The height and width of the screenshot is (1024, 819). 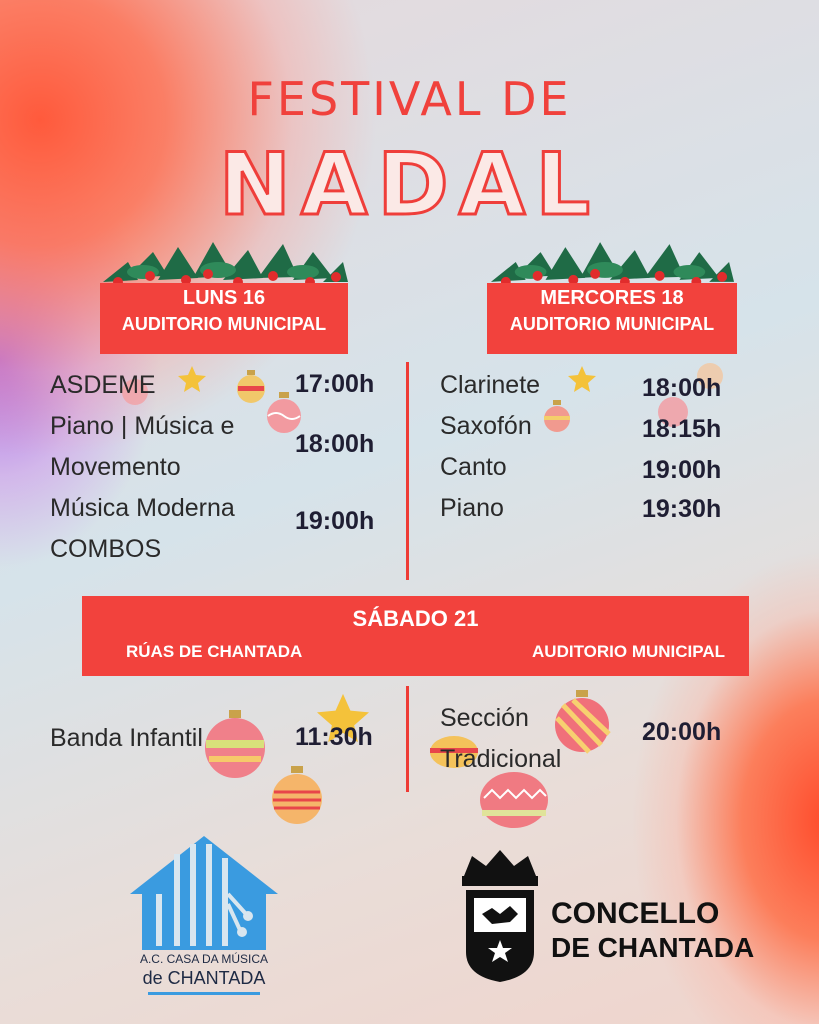 I want to click on casa-logo-underline, so click(x=204, y=993).